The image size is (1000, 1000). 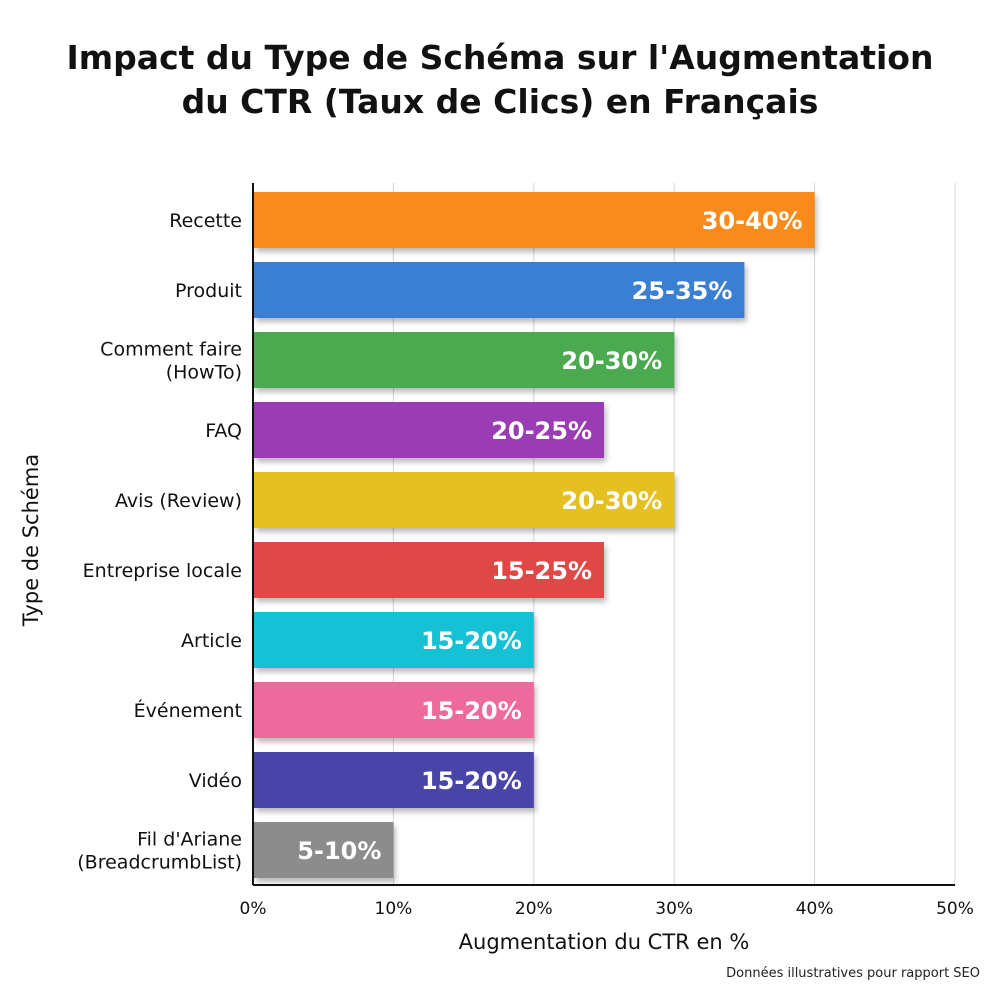 What do you see at coordinates (211, 641) in the screenshot?
I see `category-label: Article` at bounding box center [211, 641].